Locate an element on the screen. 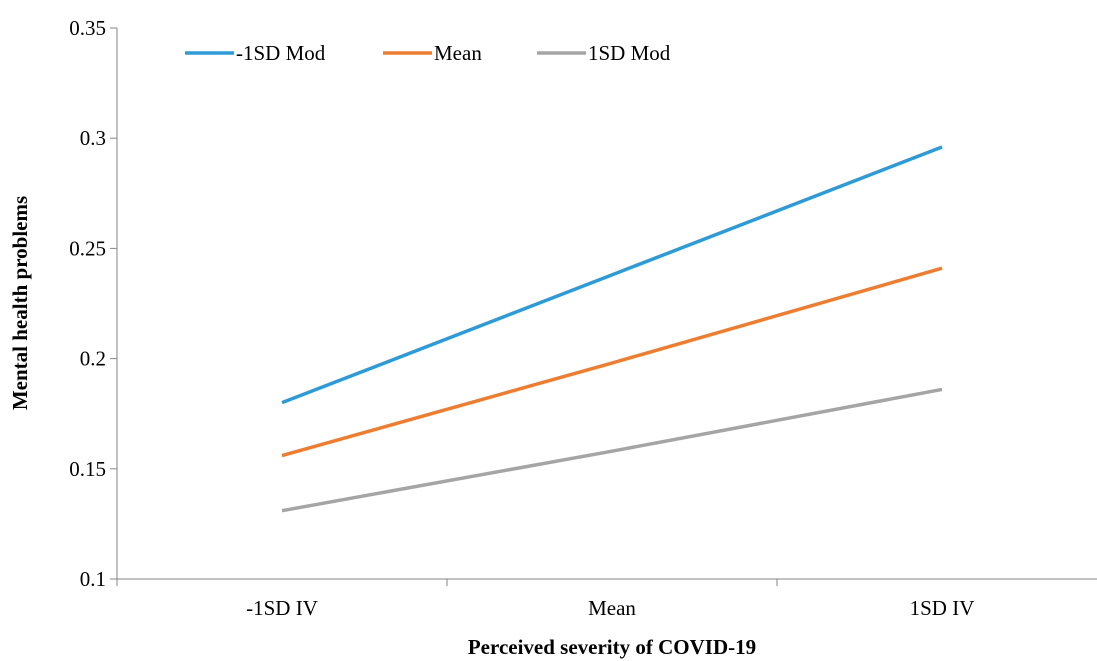  y-tick-label: 0.15 is located at coordinates (87, 469).